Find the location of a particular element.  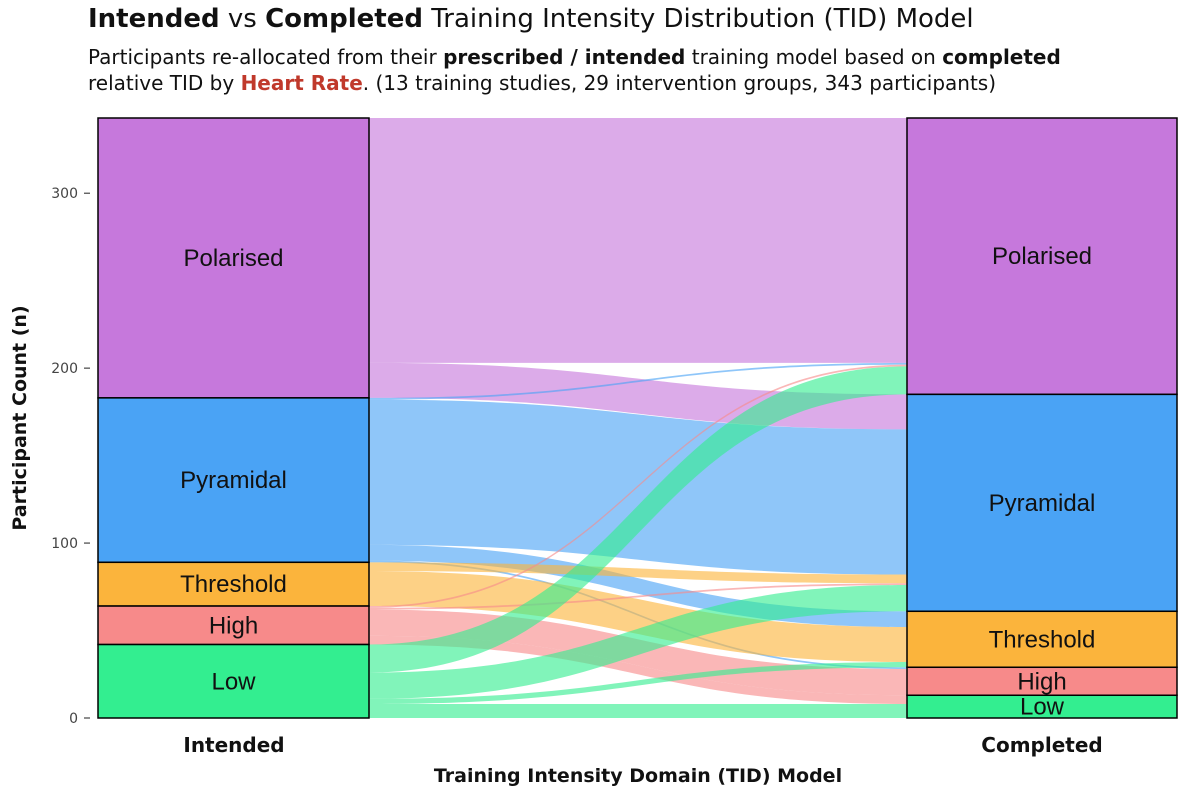

title-completed: Completed is located at coordinates (344, 19).